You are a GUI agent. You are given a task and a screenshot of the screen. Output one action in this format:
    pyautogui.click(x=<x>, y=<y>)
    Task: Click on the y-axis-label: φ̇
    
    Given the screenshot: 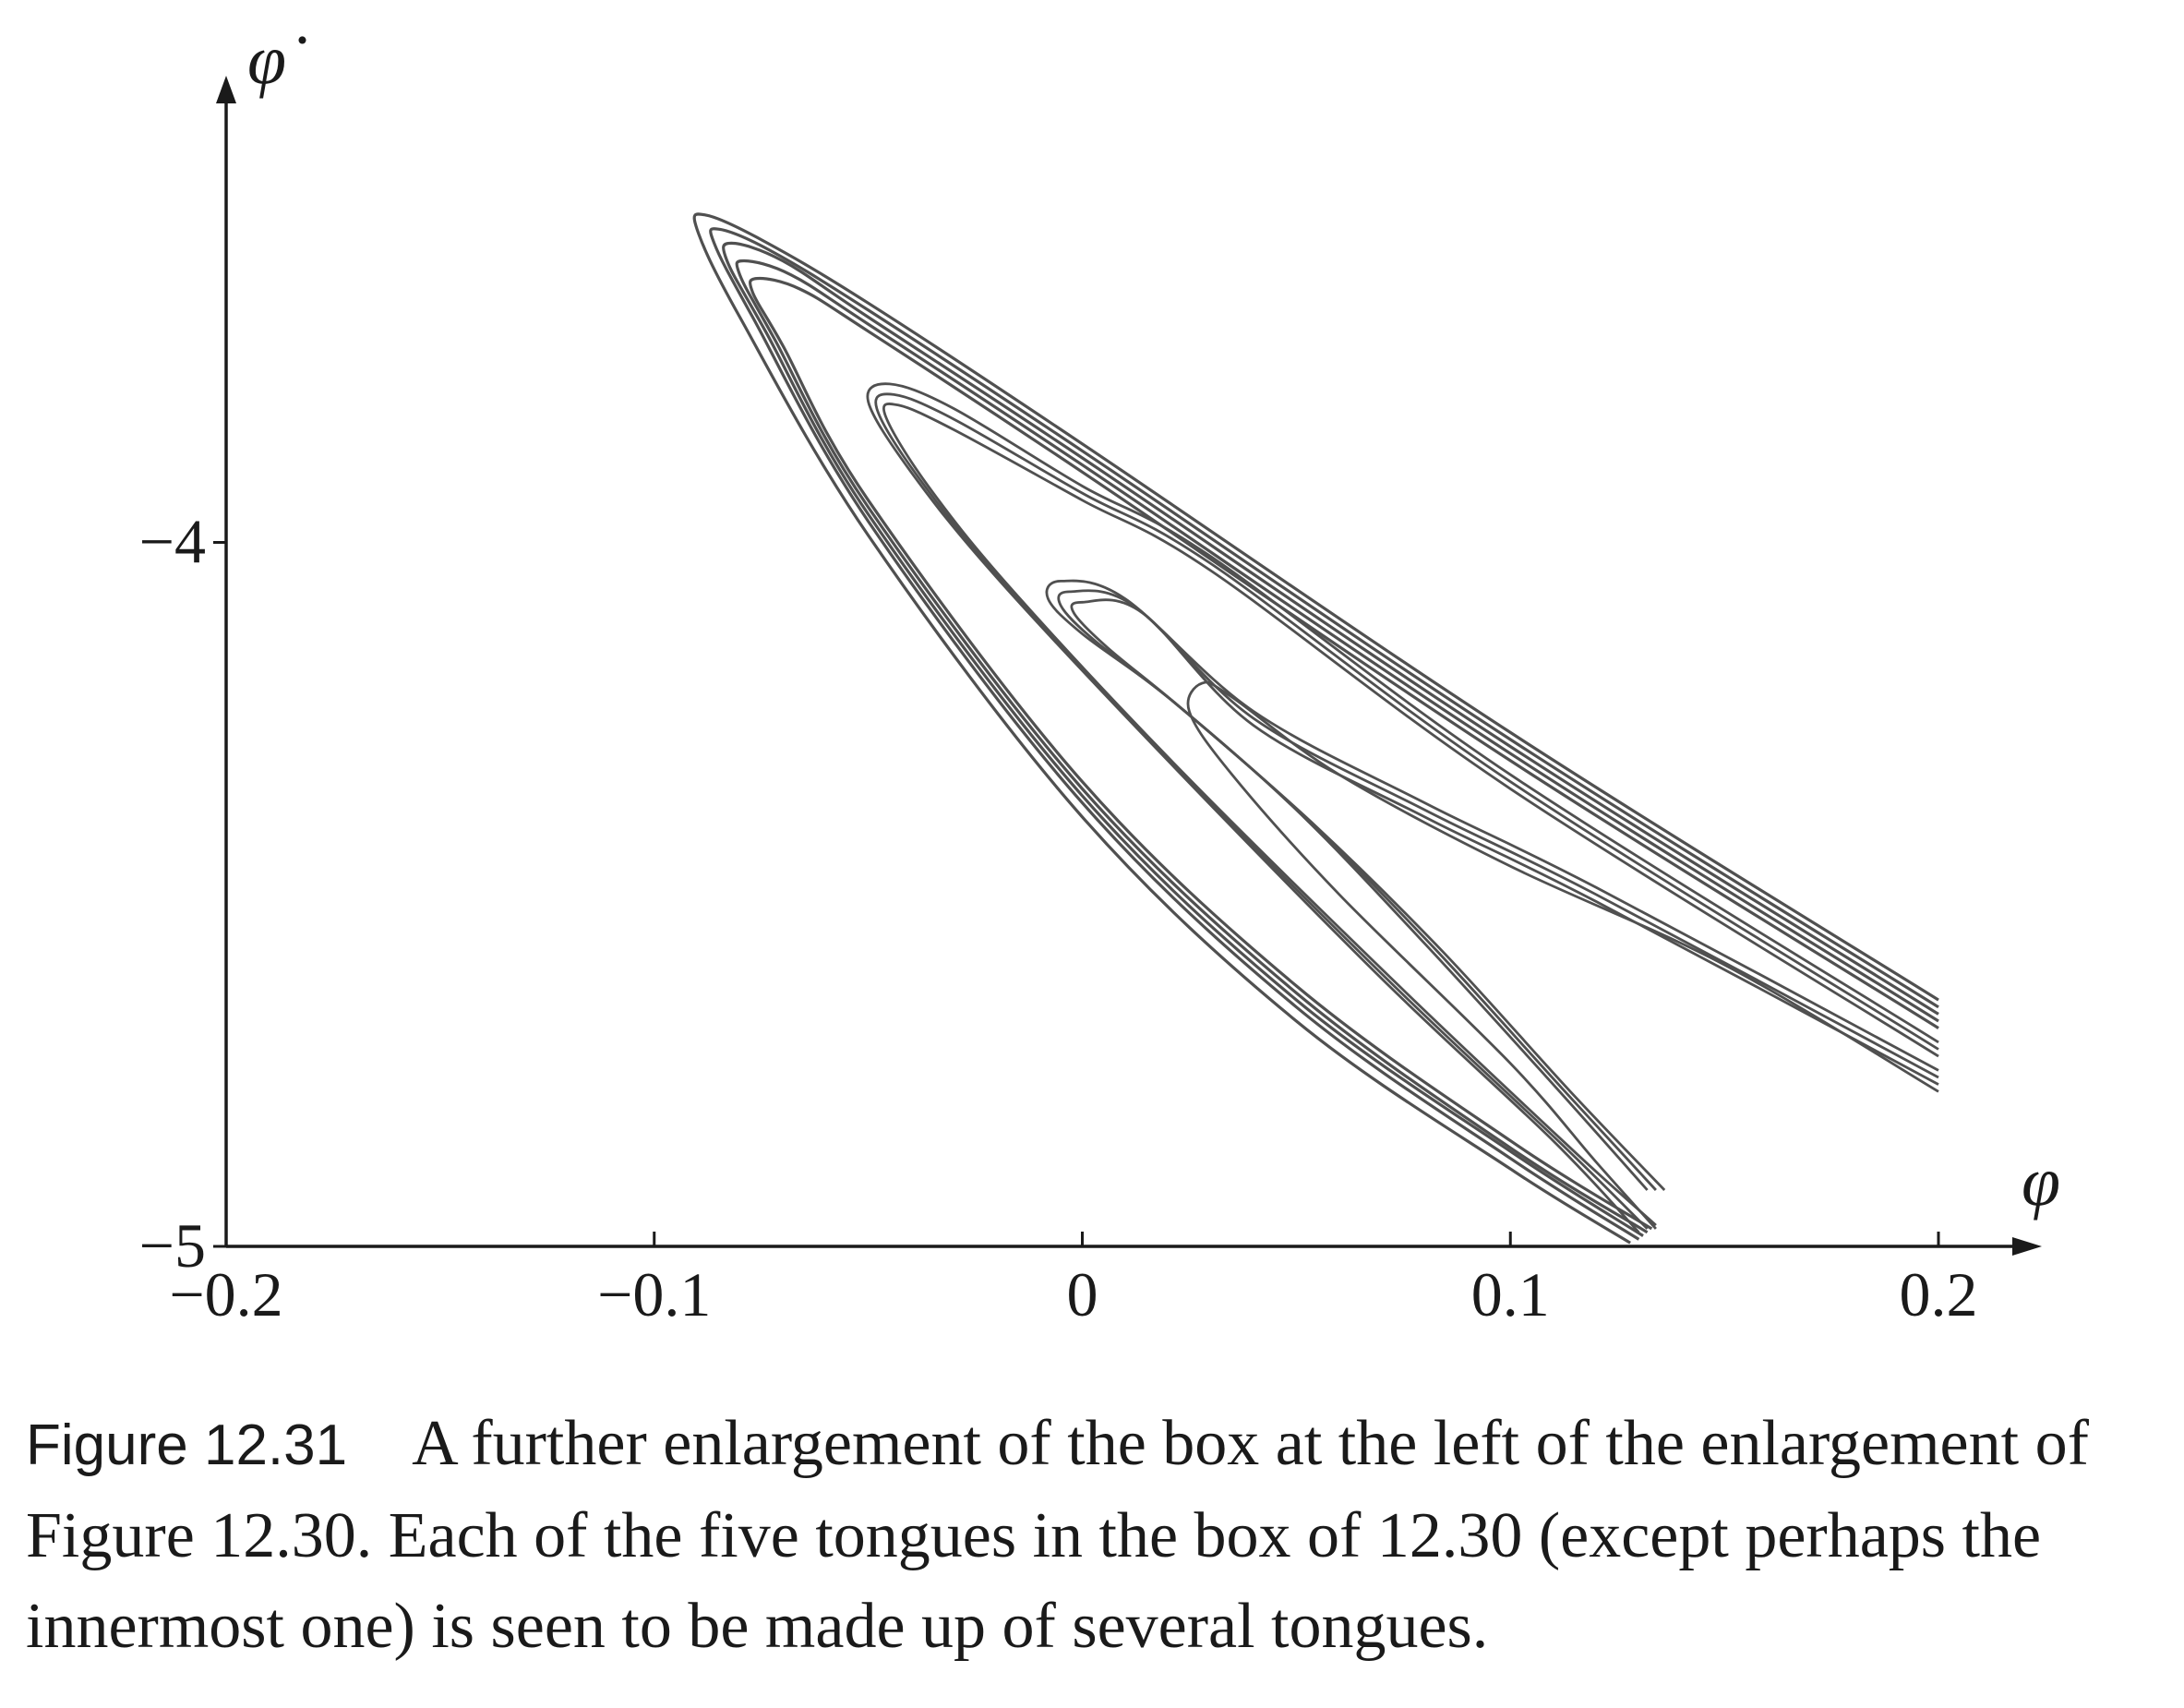 What is the action you would take?
    pyautogui.click(x=276, y=60)
    